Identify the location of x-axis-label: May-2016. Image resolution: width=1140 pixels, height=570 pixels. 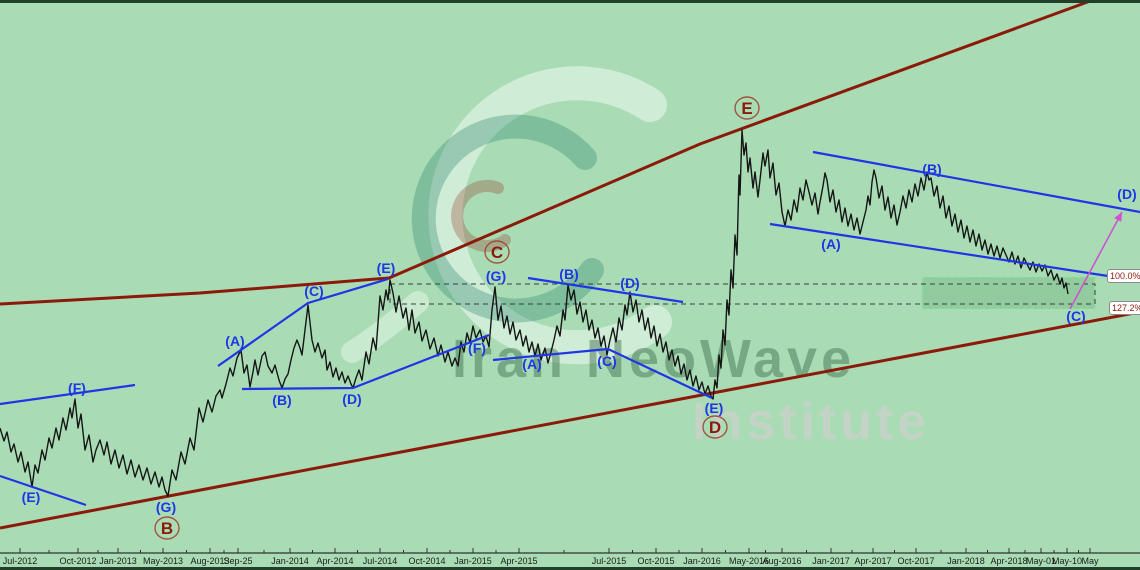
(749, 561).